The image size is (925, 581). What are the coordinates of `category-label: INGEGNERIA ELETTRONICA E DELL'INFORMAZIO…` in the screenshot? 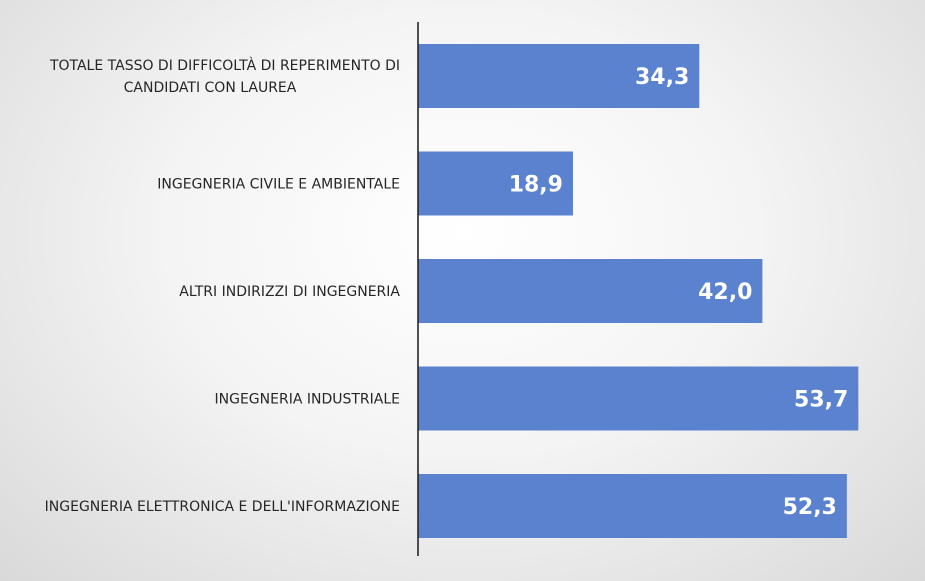 It's located at (222, 507).